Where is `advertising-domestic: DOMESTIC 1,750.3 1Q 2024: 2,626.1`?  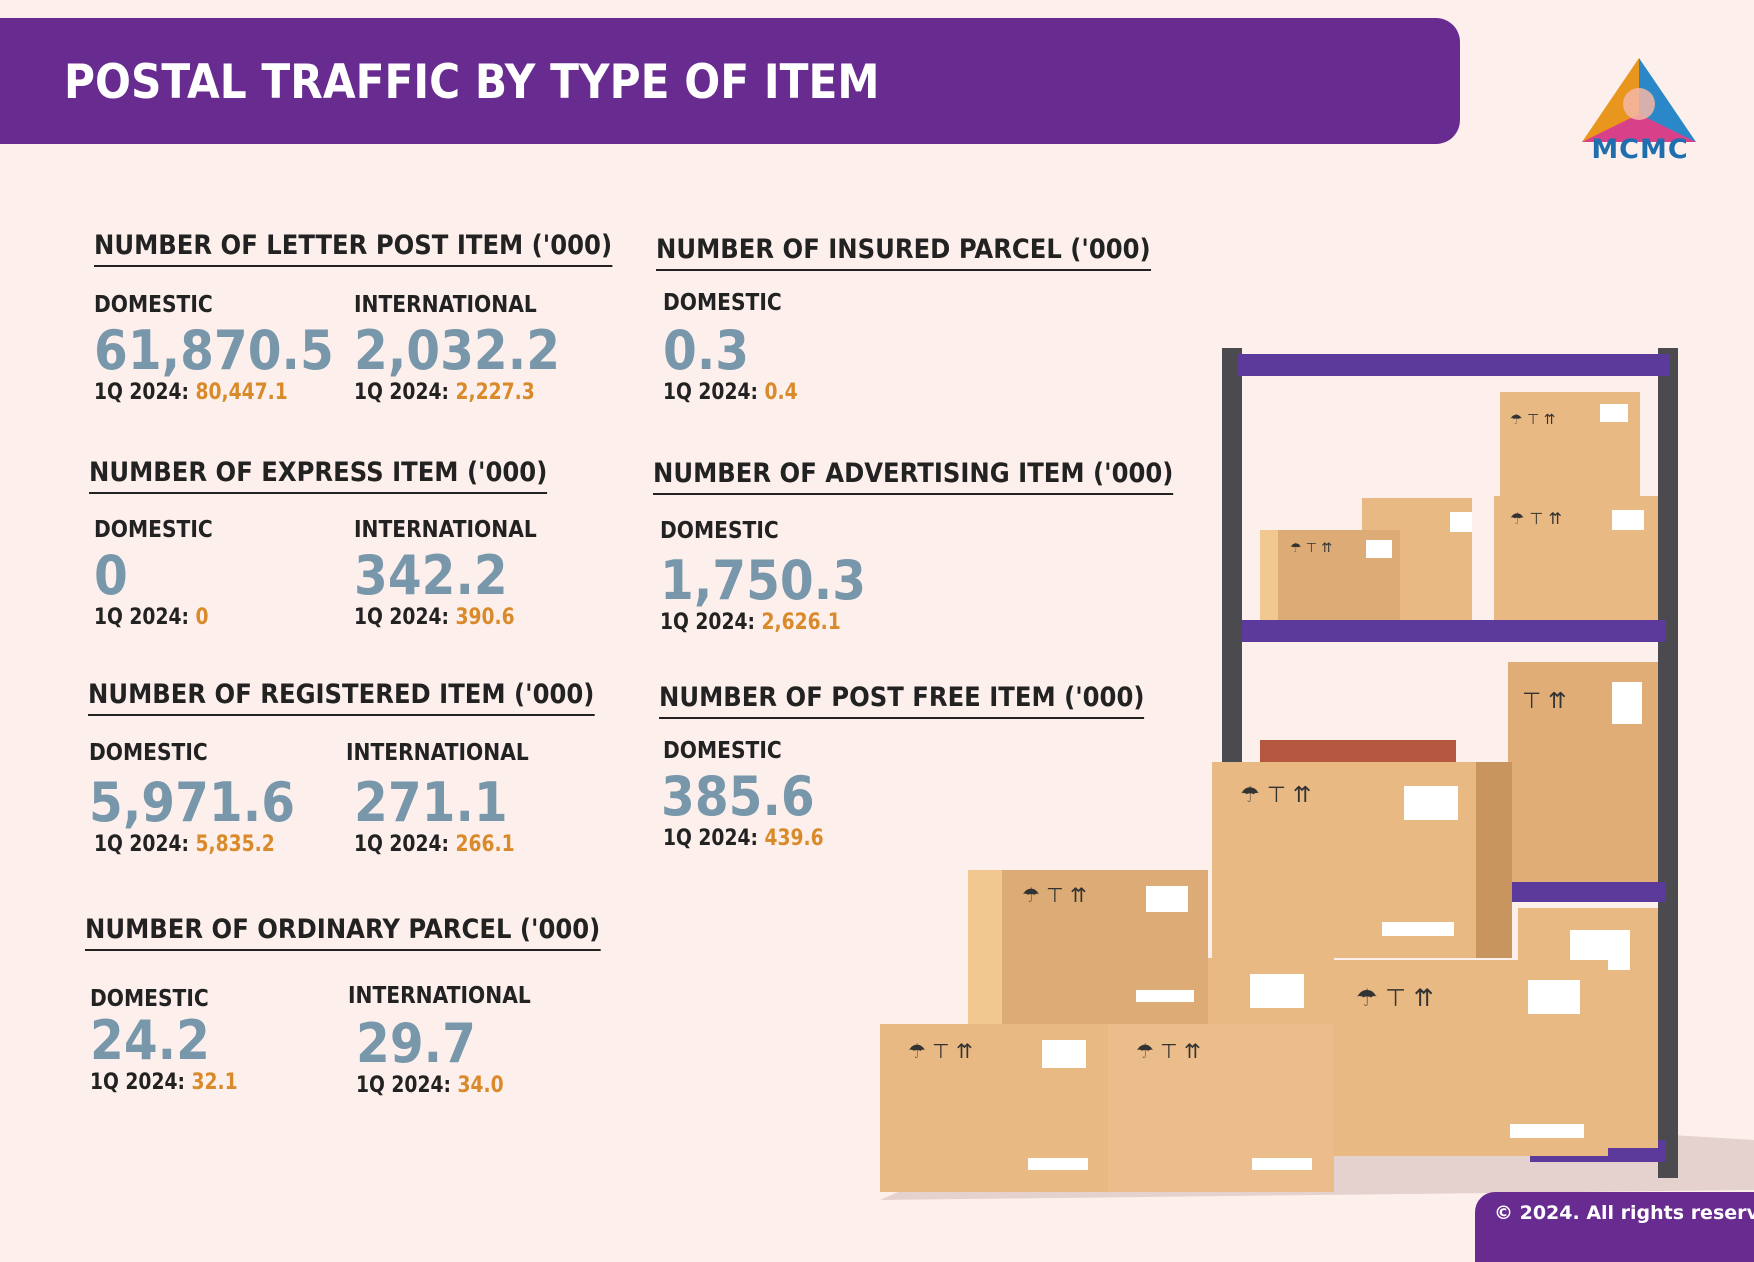 advertising-domestic: DOMESTIC 1,750.3 1Q 2024: 2,626.1 is located at coordinates (774, 576).